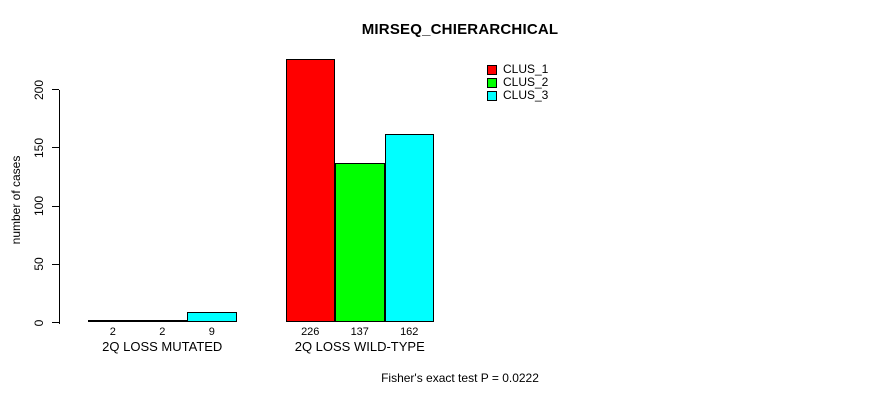 This screenshot has width=890, height=400. Describe the element at coordinates (526, 69) in the screenshot. I see `legend-label: CLUS_1` at that location.